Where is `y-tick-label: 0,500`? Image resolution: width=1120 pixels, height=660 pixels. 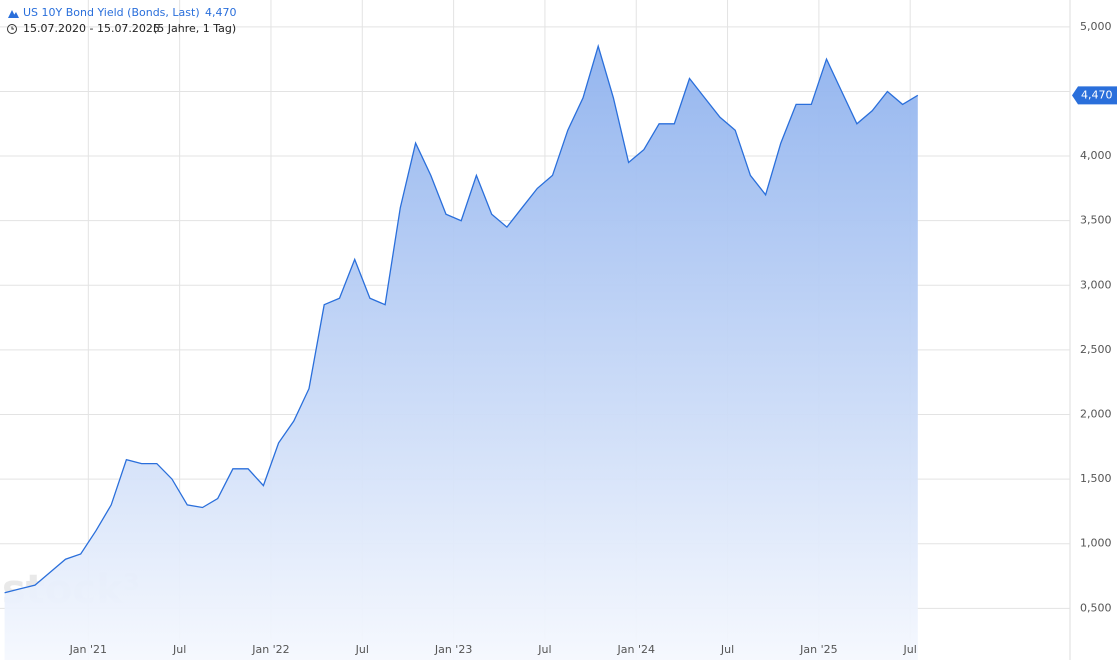 y-tick-label: 0,500 is located at coordinates (1096, 607).